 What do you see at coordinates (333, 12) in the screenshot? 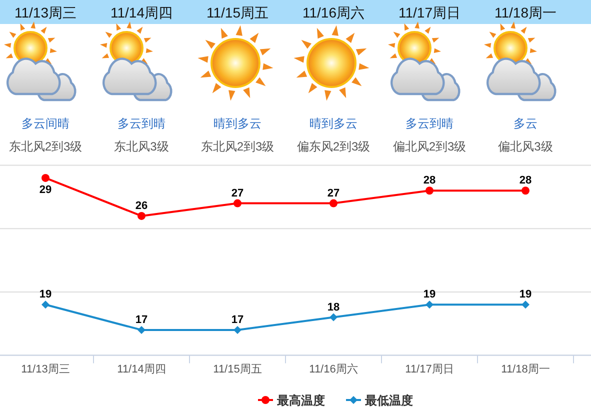
I see `column-header: 11/16周六` at bounding box center [333, 12].